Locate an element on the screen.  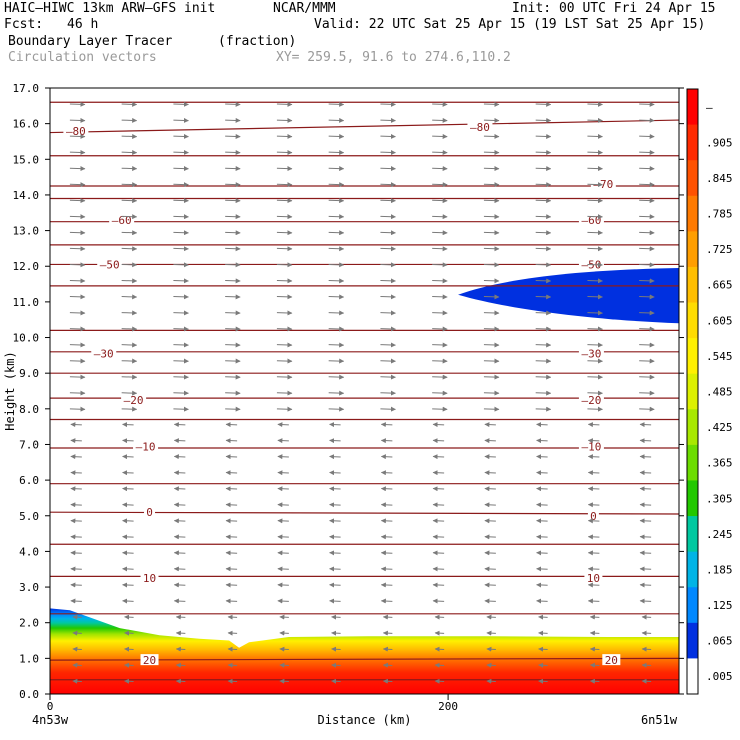
right-endpoint-label: 6n51w is located at coordinates (659, 720).